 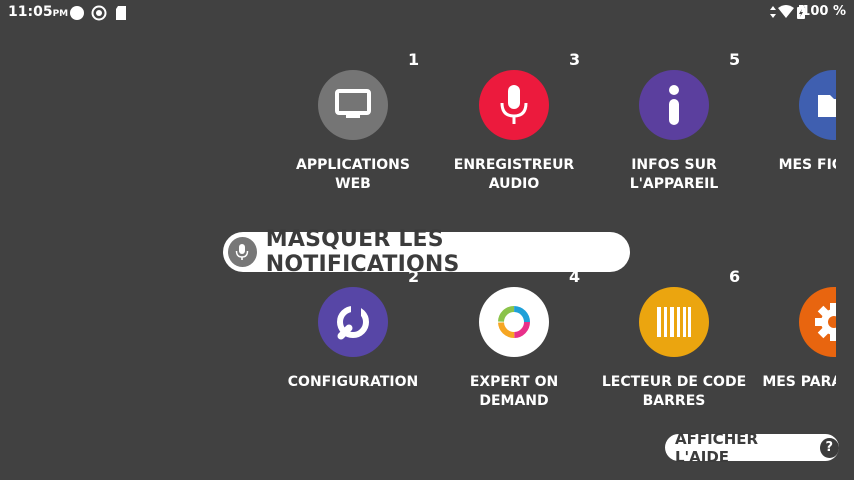 I want to click on battery-icon, so click(x=801, y=12).